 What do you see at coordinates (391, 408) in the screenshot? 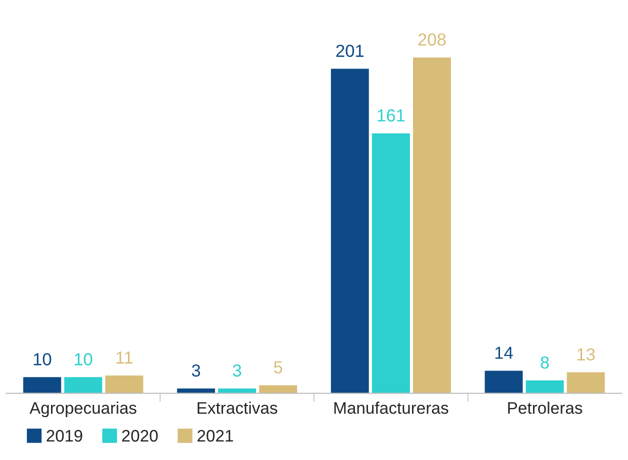
I see `x-tick-label: Manufactureras` at bounding box center [391, 408].